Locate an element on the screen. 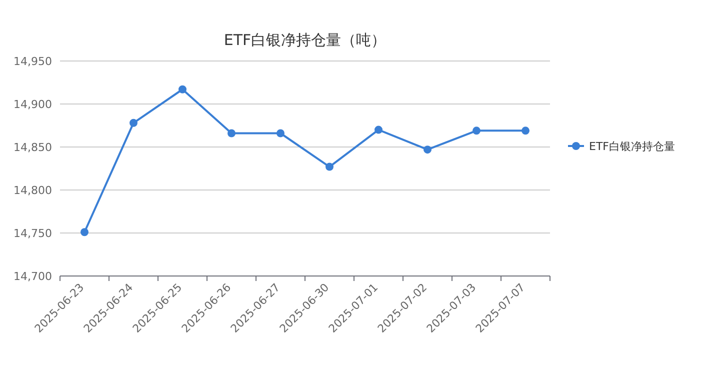 This screenshot has height=367, width=706. legend-label: ETF白银净持仓量 is located at coordinates (632, 146).